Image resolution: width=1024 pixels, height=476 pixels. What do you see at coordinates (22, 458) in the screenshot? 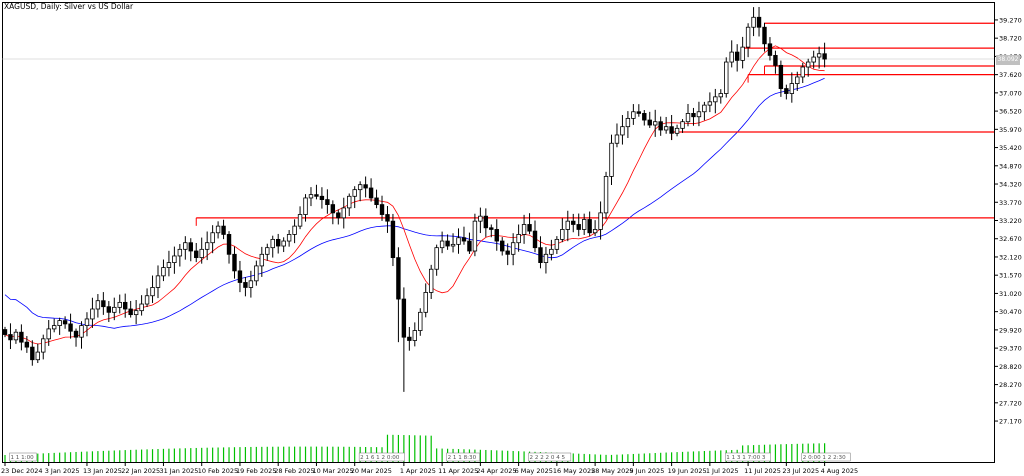
I see `event-label: 1 1 1:00` at bounding box center [22, 458].